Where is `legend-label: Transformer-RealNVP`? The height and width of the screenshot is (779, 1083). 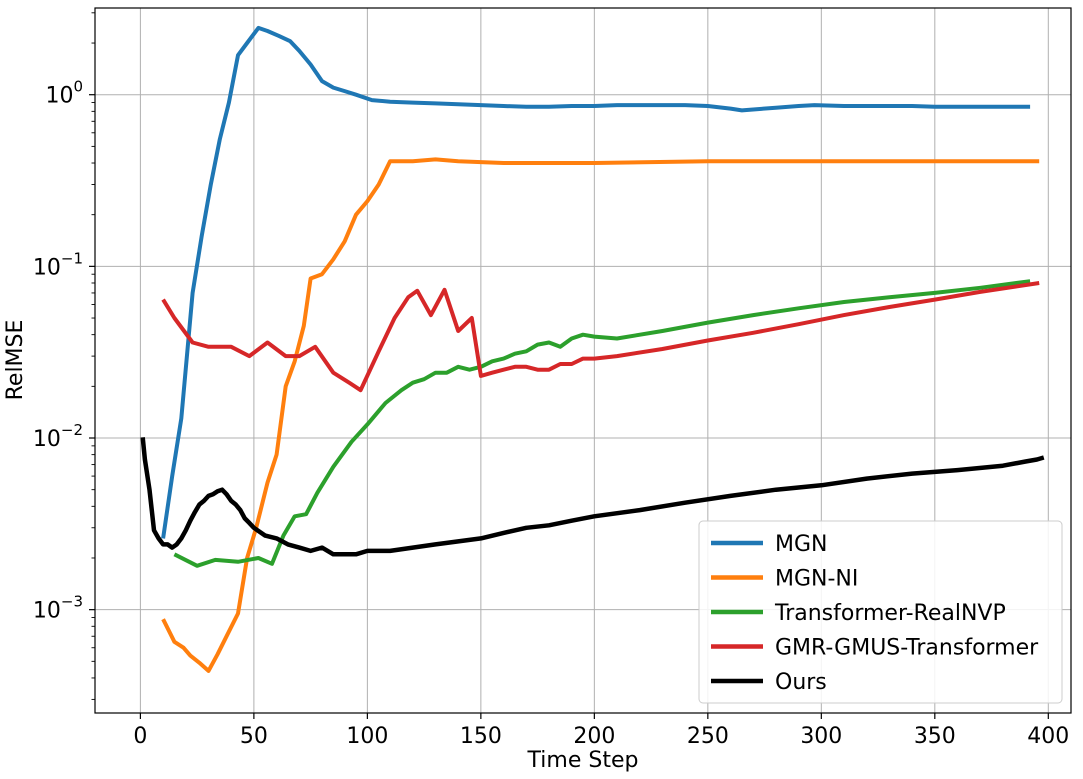 legend-label: Transformer-RealNVP is located at coordinates (890, 613).